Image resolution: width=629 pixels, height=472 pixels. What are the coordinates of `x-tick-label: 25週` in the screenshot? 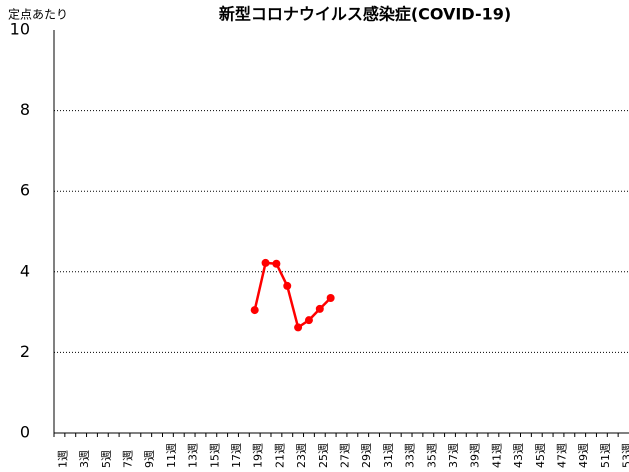 It's located at (323, 455).